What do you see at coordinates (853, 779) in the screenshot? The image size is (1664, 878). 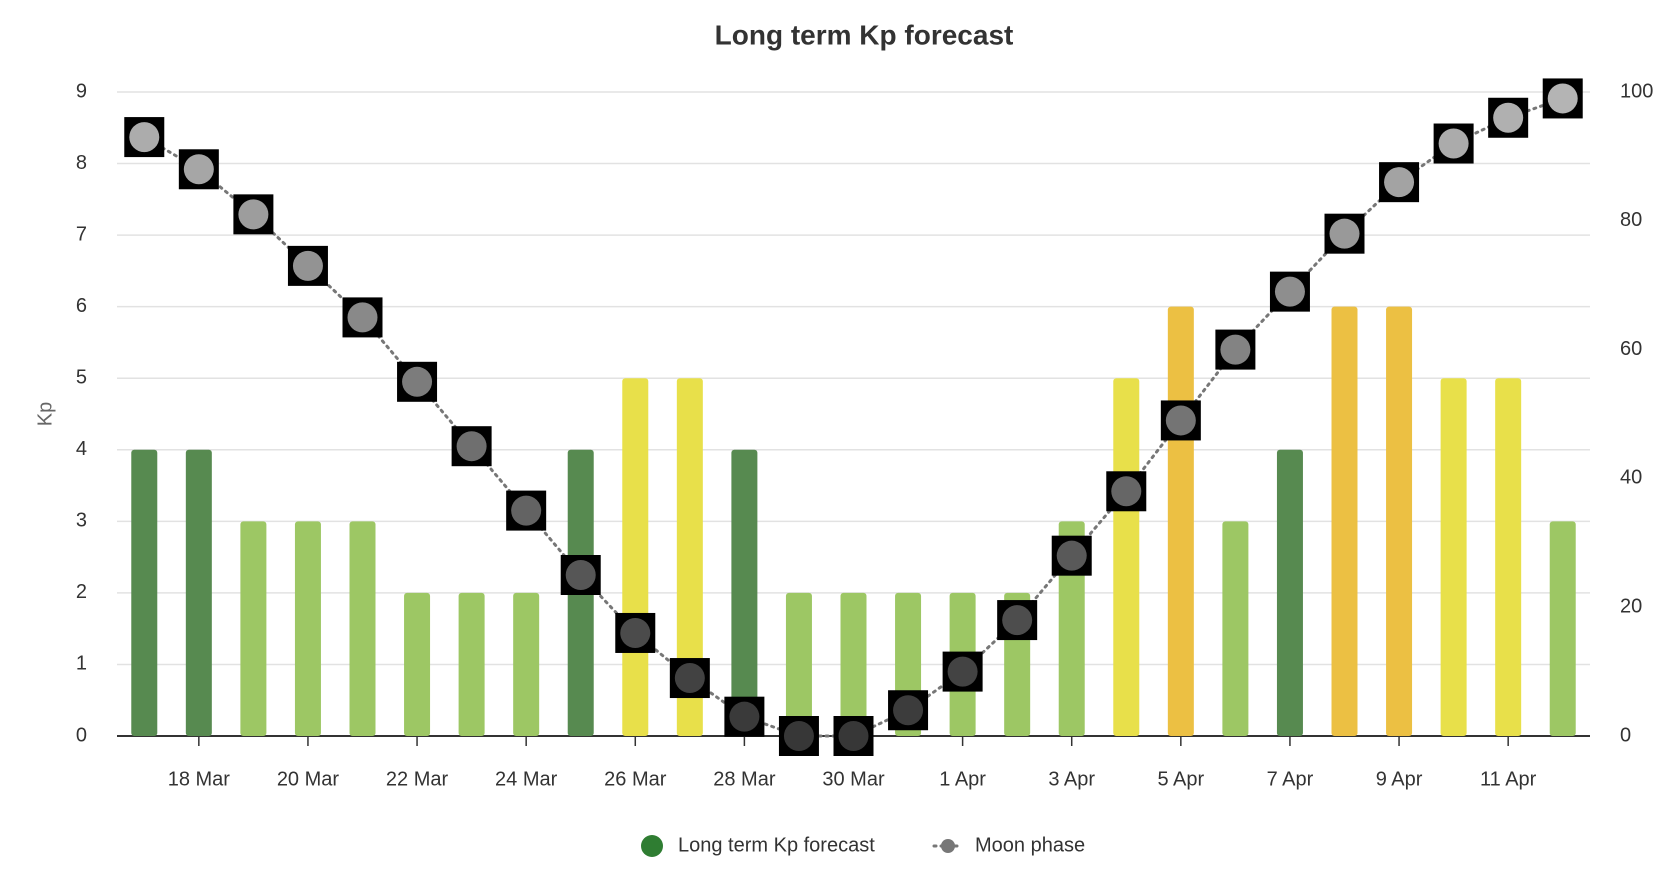 I see `x-tick-label: 30 Mar` at bounding box center [853, 779].